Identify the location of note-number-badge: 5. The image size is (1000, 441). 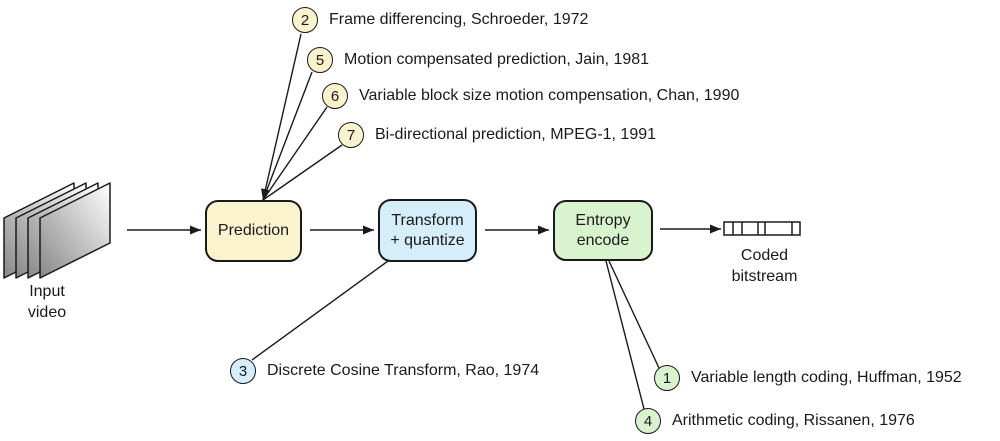
(320, 60).